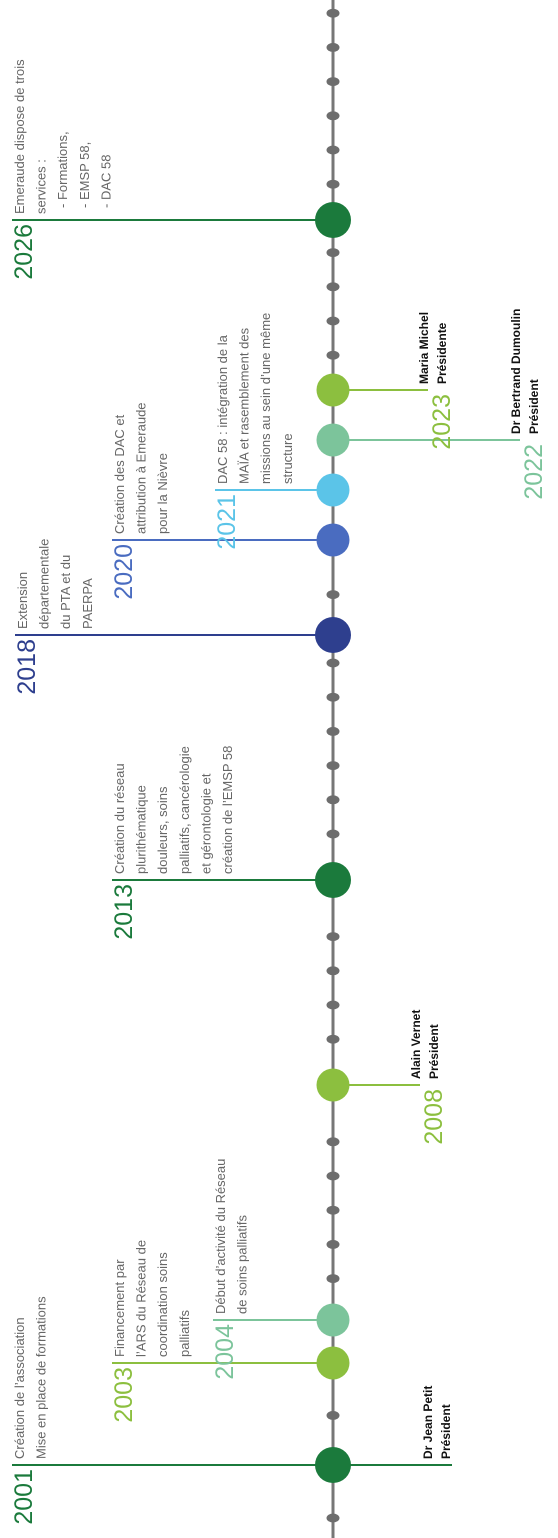 The image size is (558, 1538). What do you see at coordinates (124, 912) in the screenshot?
I see `year: 2013` at bounding box center [124, 912].